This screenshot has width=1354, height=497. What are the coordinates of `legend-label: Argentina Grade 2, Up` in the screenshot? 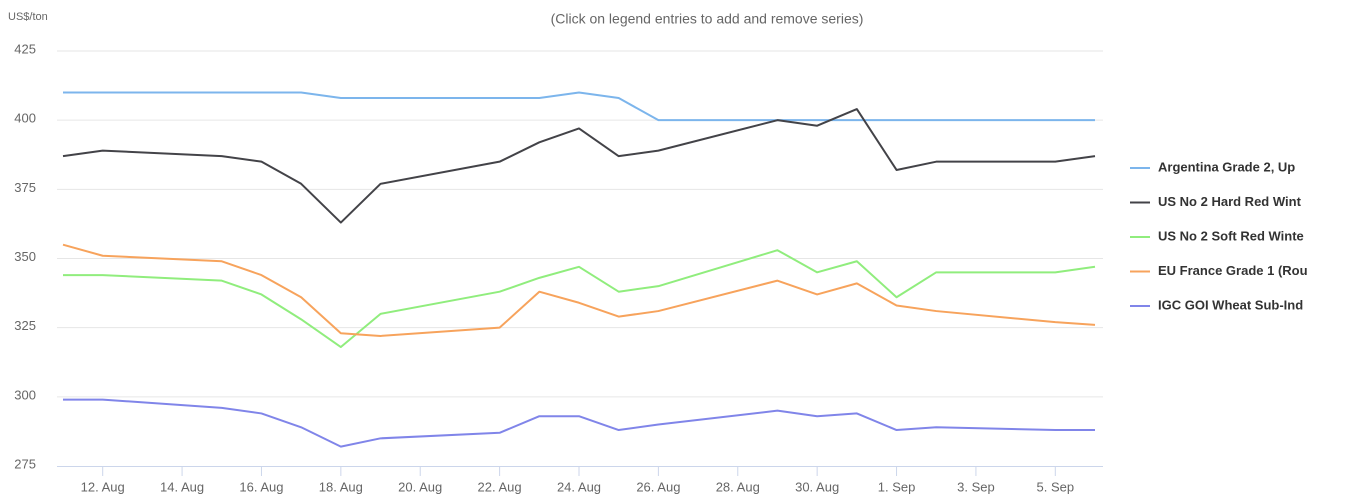 It's located at (1226, 166).